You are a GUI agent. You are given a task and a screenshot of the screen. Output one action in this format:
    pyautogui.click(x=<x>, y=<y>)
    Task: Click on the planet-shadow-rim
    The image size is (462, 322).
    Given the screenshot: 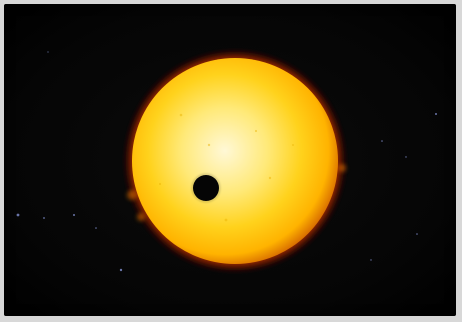 What is the action you would take?
    pyautogui.click(x=206, y=188)
    